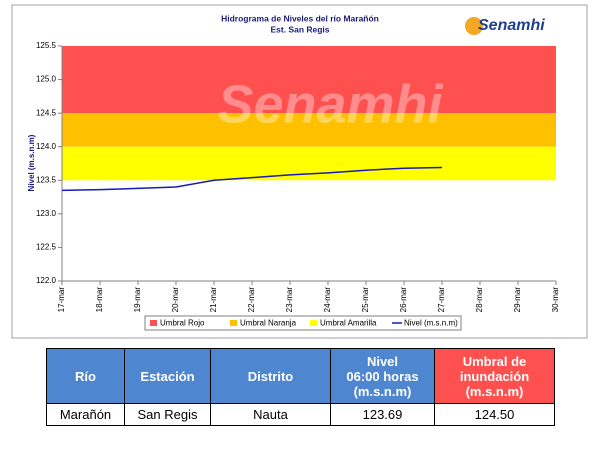 This screenshot has height=464, width=599. Describe the element at coordinates (46, 146) in the screenshot. I see `y-tick-label: 124.0` at that location.